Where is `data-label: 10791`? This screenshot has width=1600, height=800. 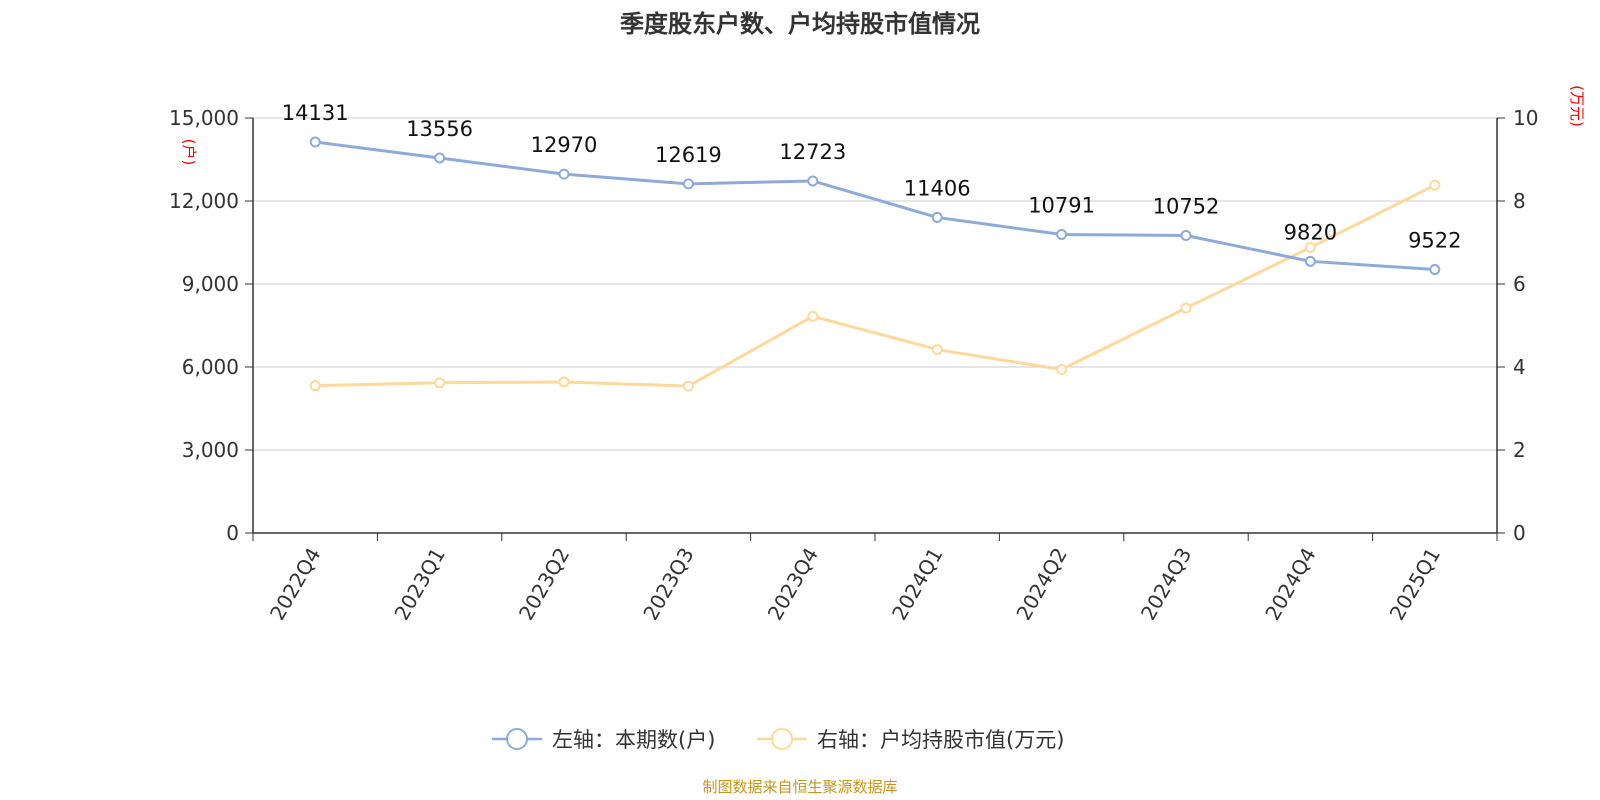
data-label: 10791 is located at coordinates (1061, 205).